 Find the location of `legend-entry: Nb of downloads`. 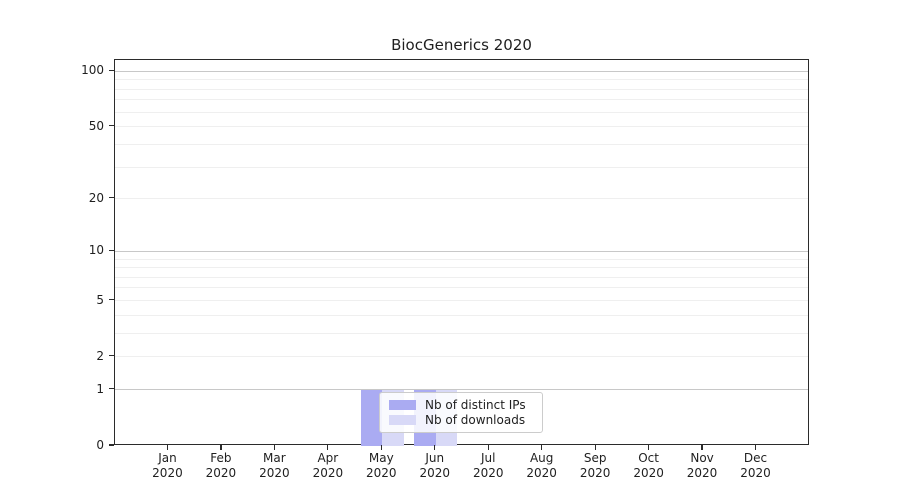

legend-entry: Nb of downloads is located at coordinates (461, 421).